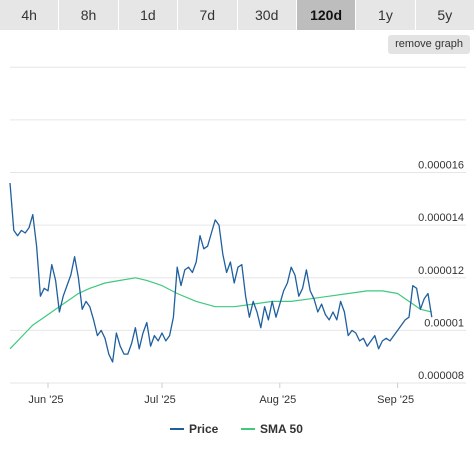  I want to click on y-tick-label: 0.000016, so click(441, 166).